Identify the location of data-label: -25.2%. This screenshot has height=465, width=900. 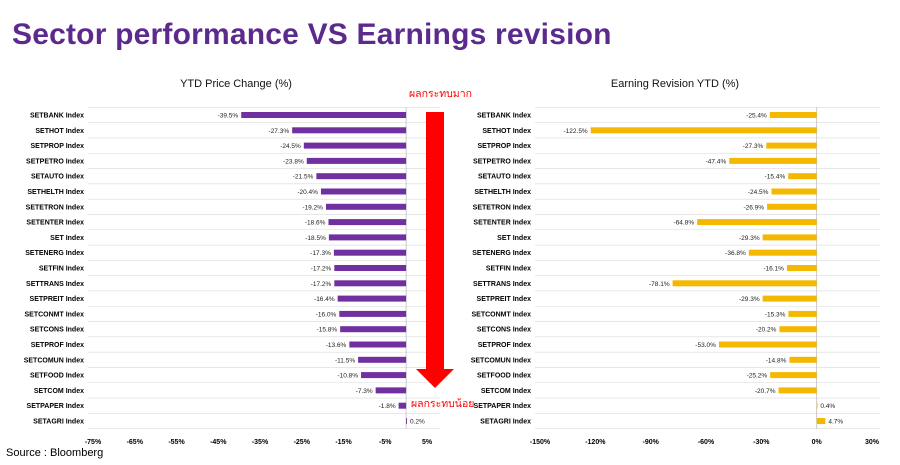
(757, 376).